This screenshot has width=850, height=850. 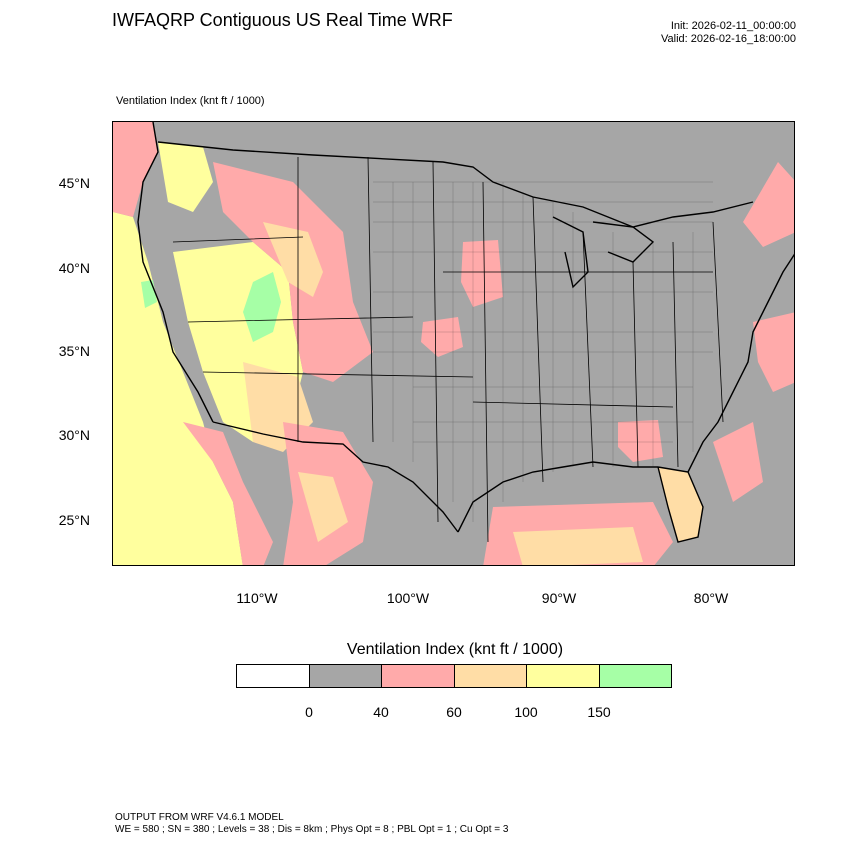 I want to click on atlantic-pink, so click(x=773, y=352).